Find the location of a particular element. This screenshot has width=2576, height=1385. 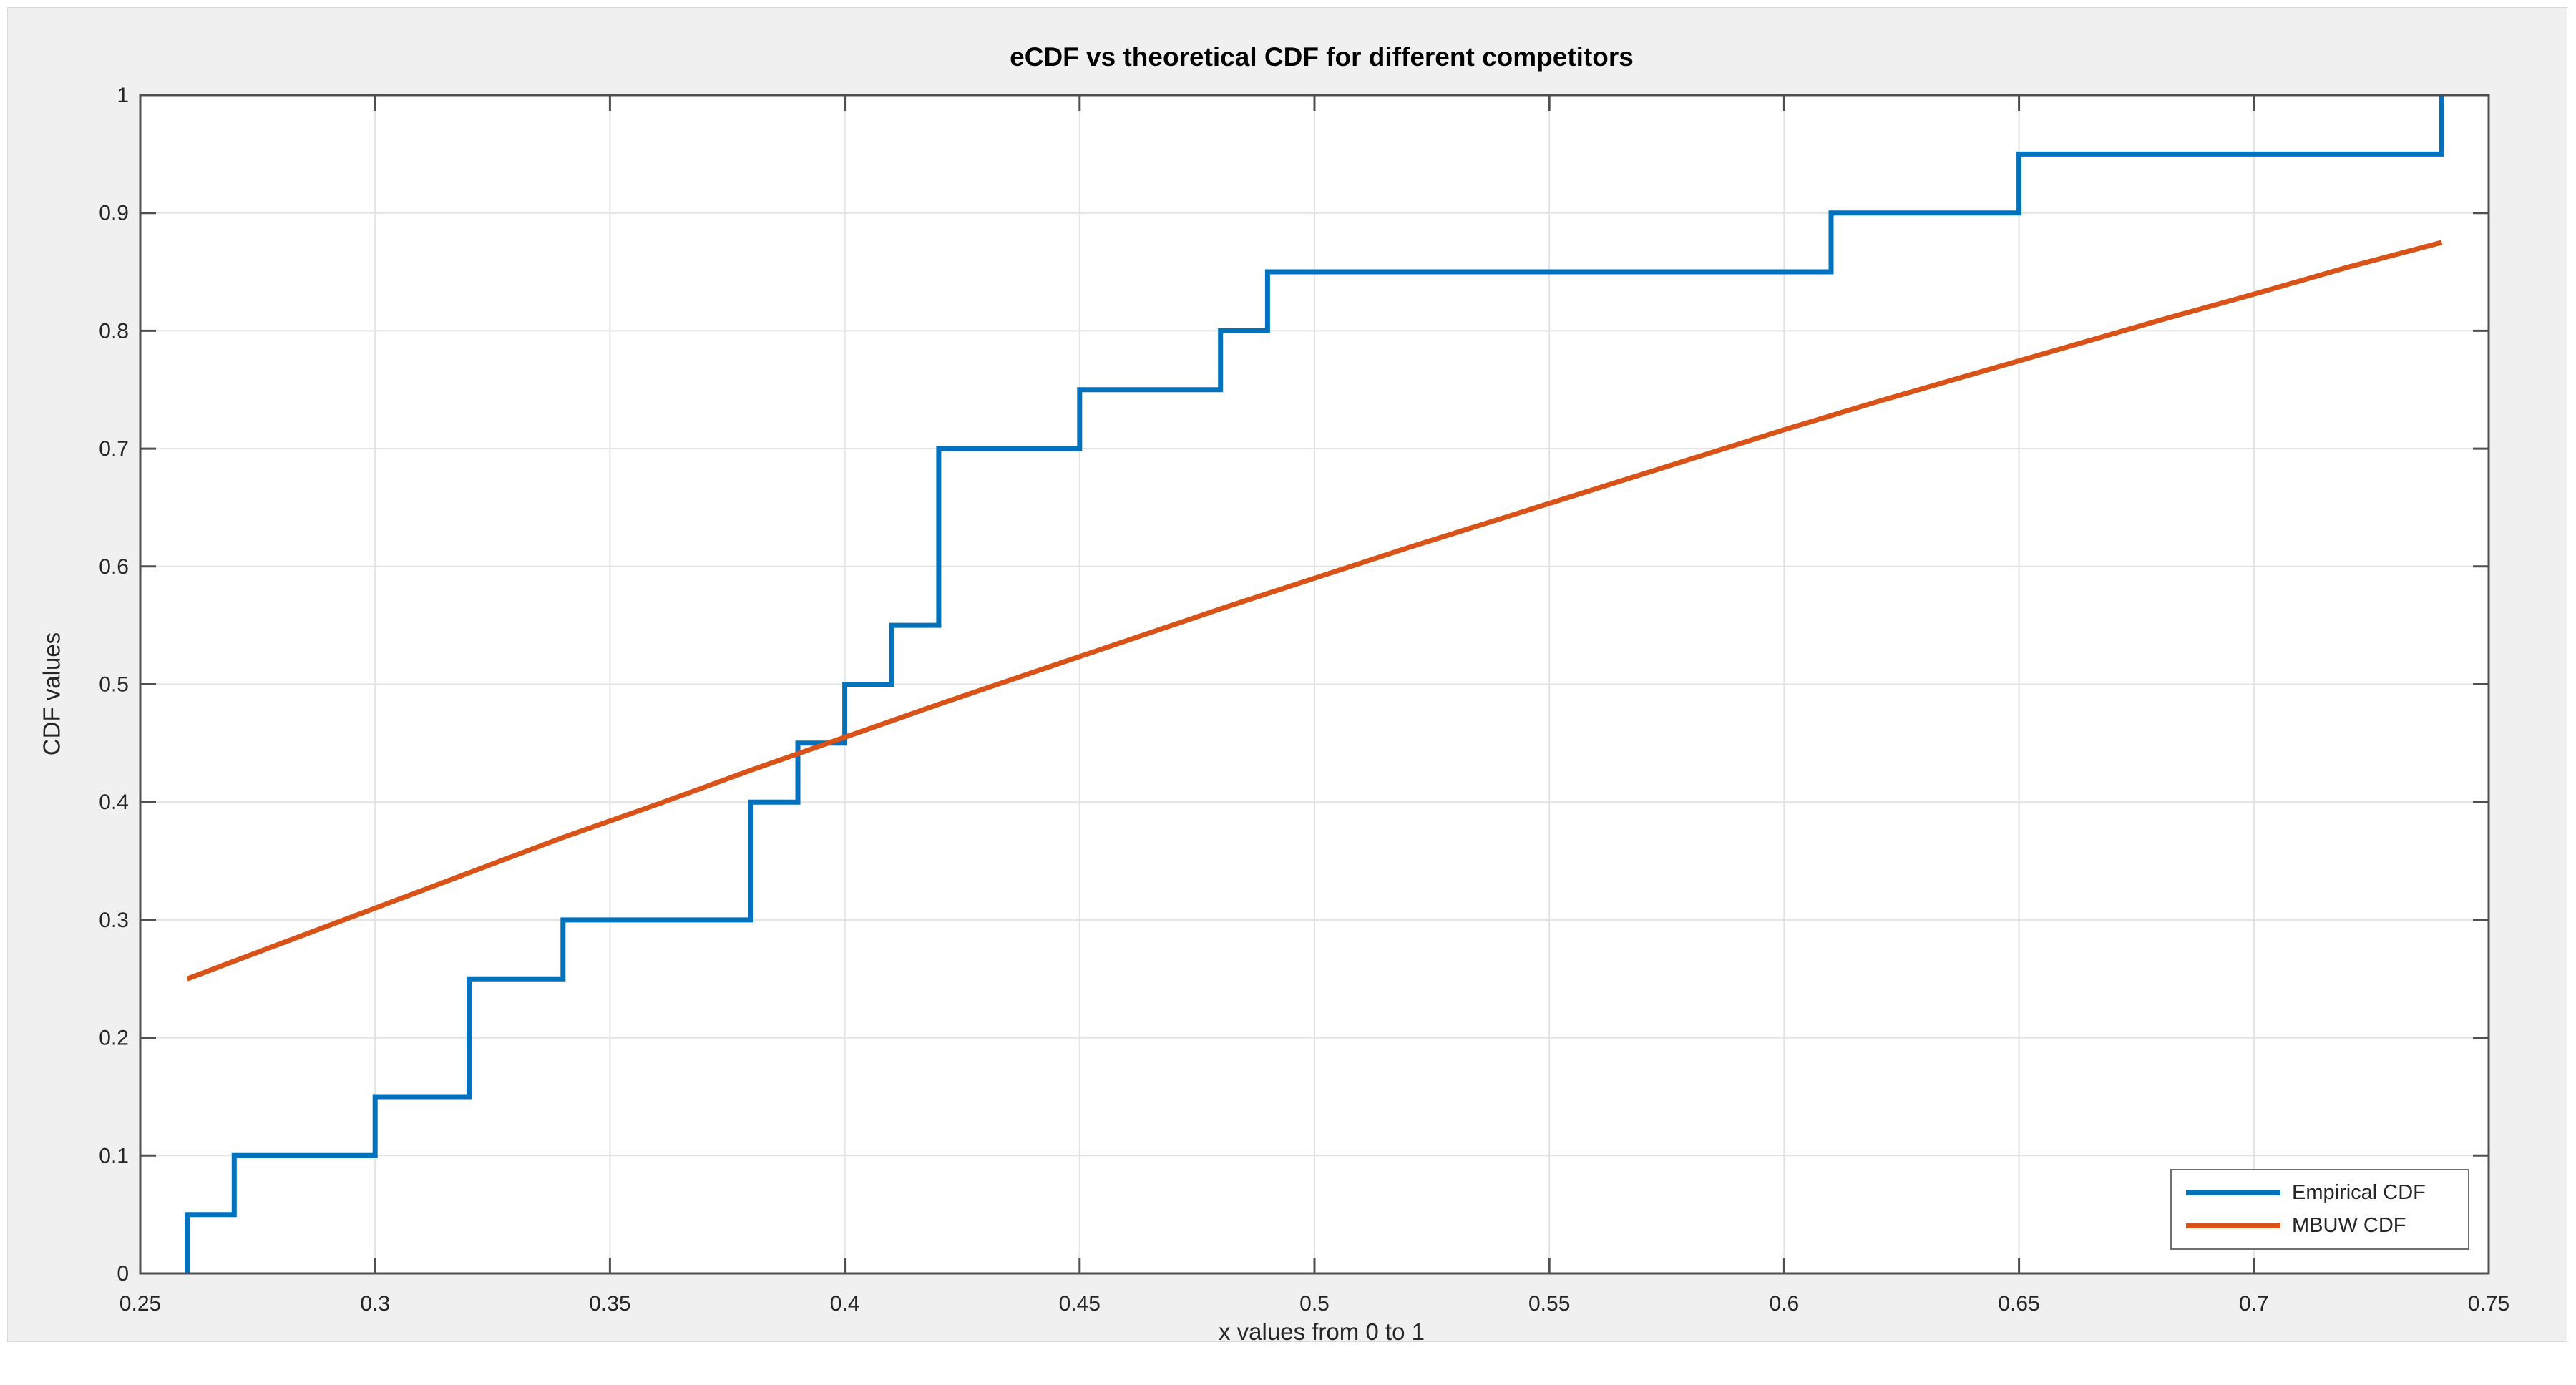

x-tick-label: 0.75 is located at coordinates (2488, 1304).